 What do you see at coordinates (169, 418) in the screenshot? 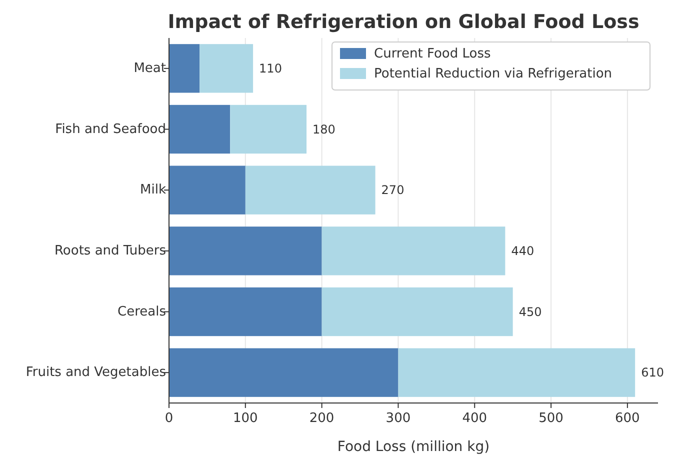
I see `x-tick-label: 0` at bounding box center [169, 418].